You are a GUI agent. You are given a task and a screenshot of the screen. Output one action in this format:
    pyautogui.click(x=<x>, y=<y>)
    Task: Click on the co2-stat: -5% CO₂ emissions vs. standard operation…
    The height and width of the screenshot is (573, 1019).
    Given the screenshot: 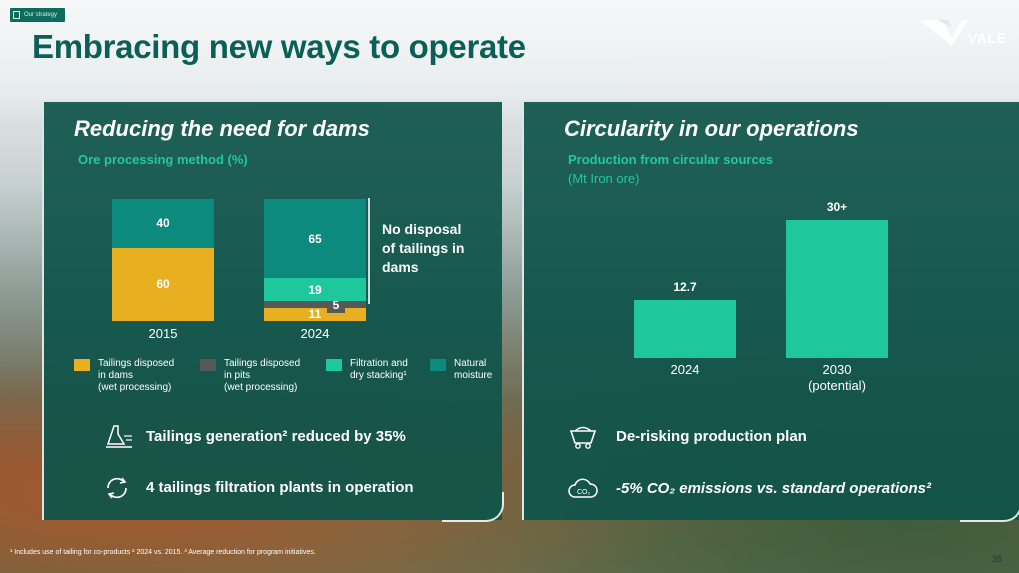 What is the action you would take?
    pyautogui.click(x=773, y=488)
    